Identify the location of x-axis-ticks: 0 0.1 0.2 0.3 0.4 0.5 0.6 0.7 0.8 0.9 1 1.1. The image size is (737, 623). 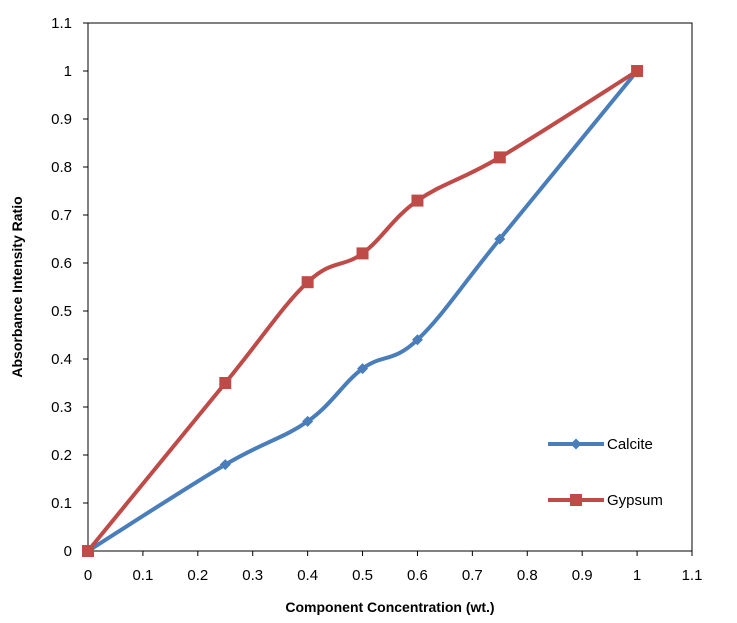
(393, 567).